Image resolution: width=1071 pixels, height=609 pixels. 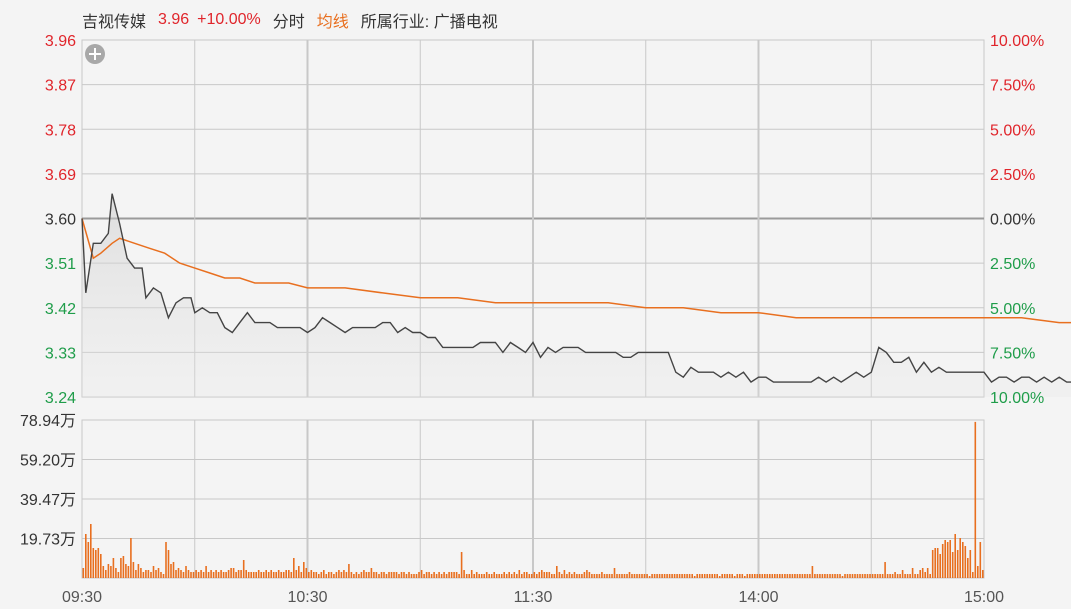 I want to click on intraday-mode-tab: 分时, so click(x=288, y=22).